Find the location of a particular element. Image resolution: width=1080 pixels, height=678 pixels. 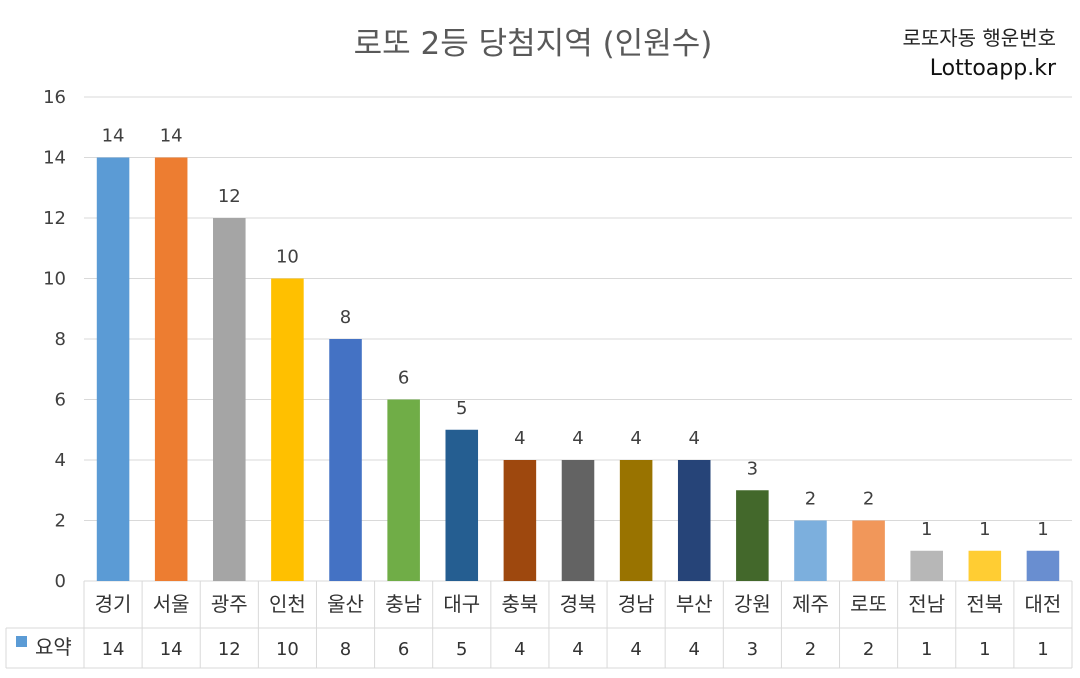

data-label: 3 is located at coordinates (752, 468).